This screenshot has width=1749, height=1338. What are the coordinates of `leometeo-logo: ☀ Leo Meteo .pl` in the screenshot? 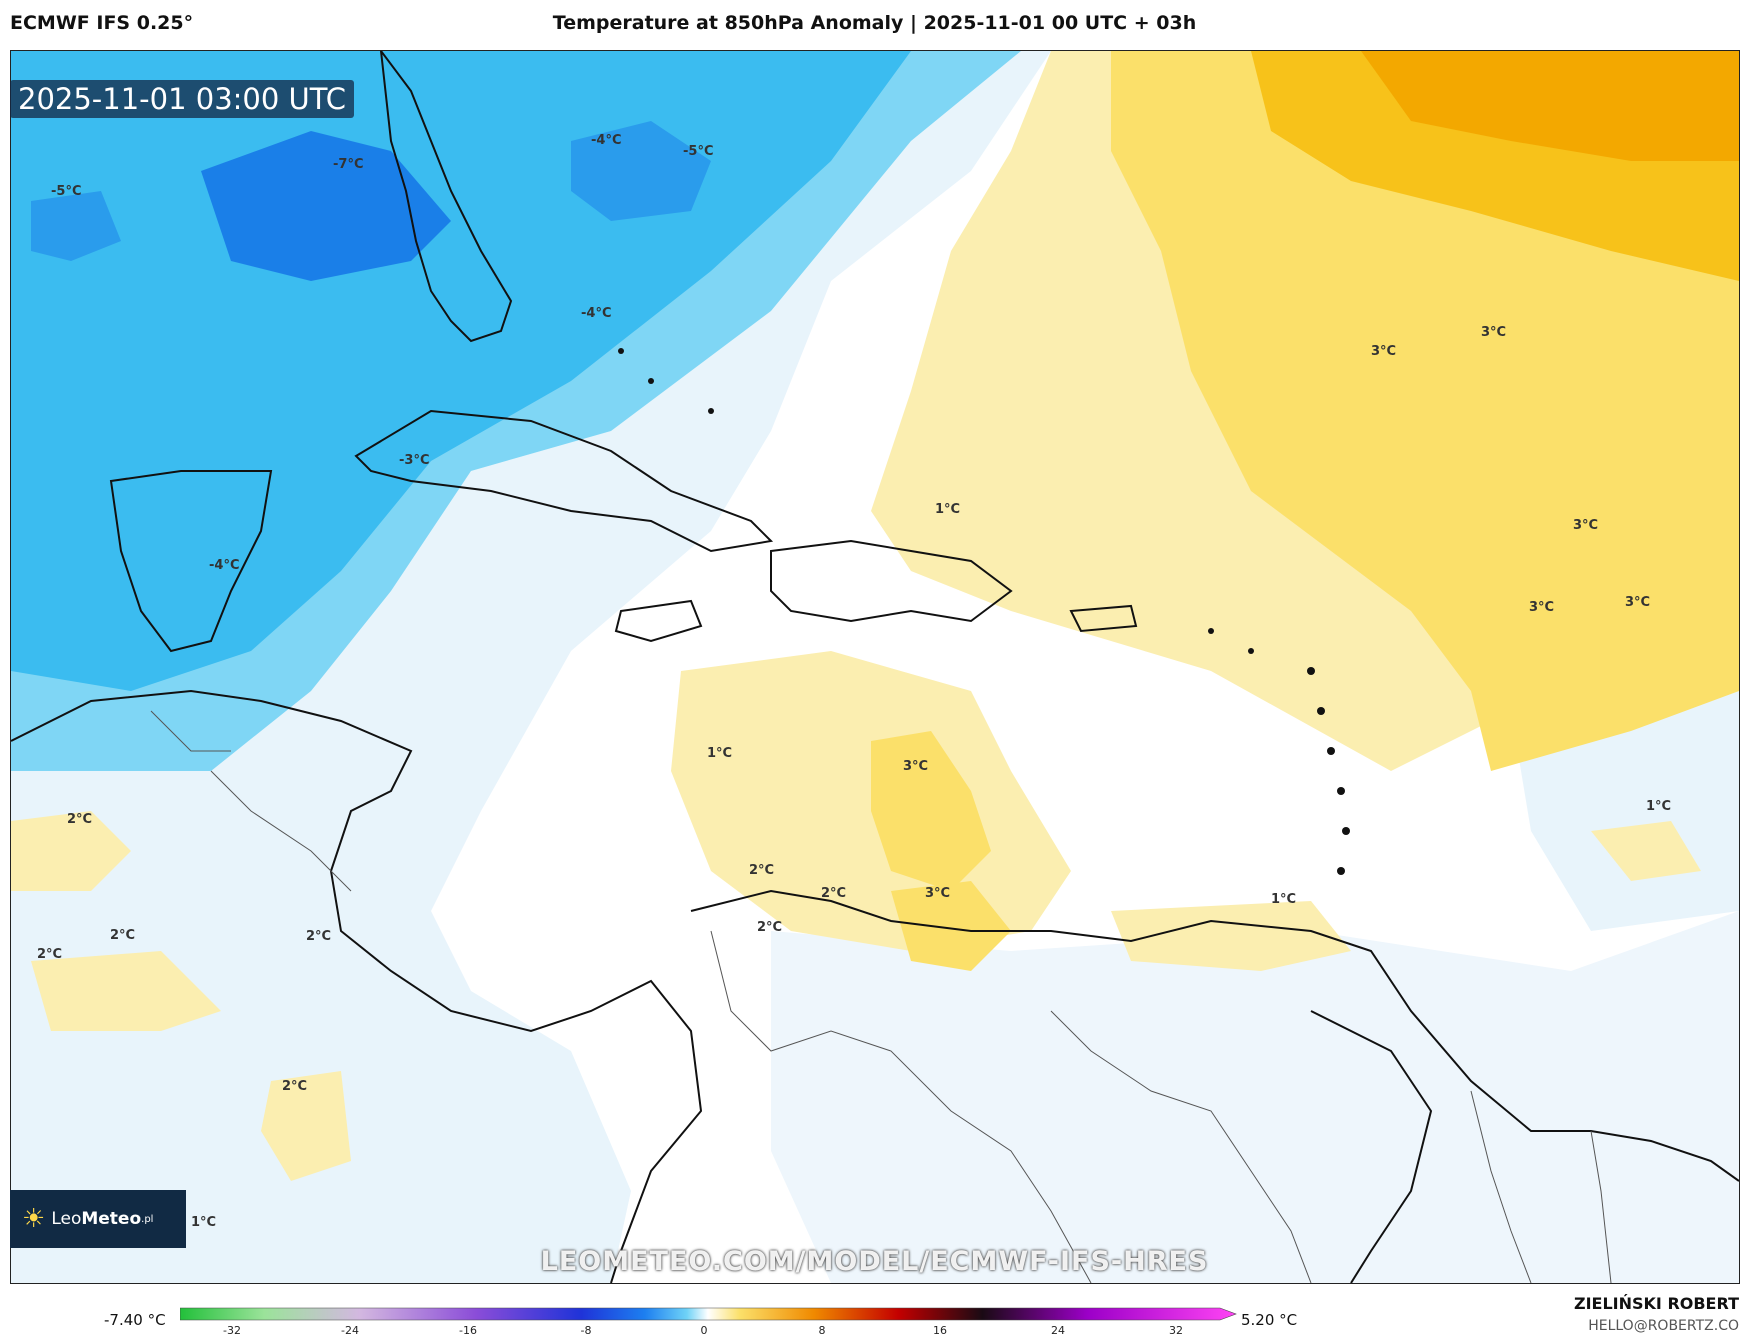 It's located at (98, 1219).